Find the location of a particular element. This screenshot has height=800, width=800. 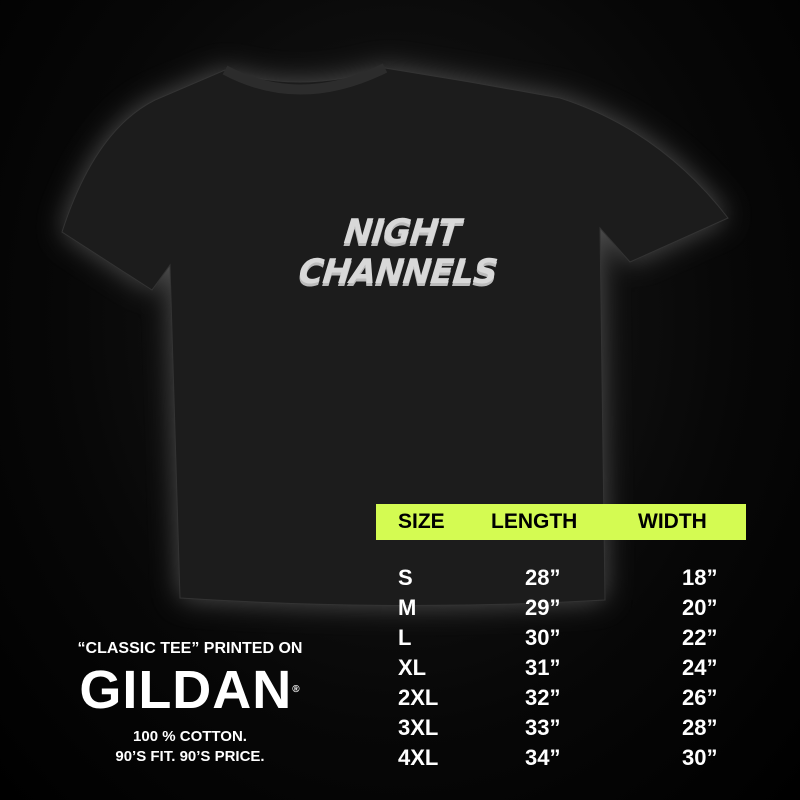

size-row: S 28” 18” is located at coordinates (400, 579).